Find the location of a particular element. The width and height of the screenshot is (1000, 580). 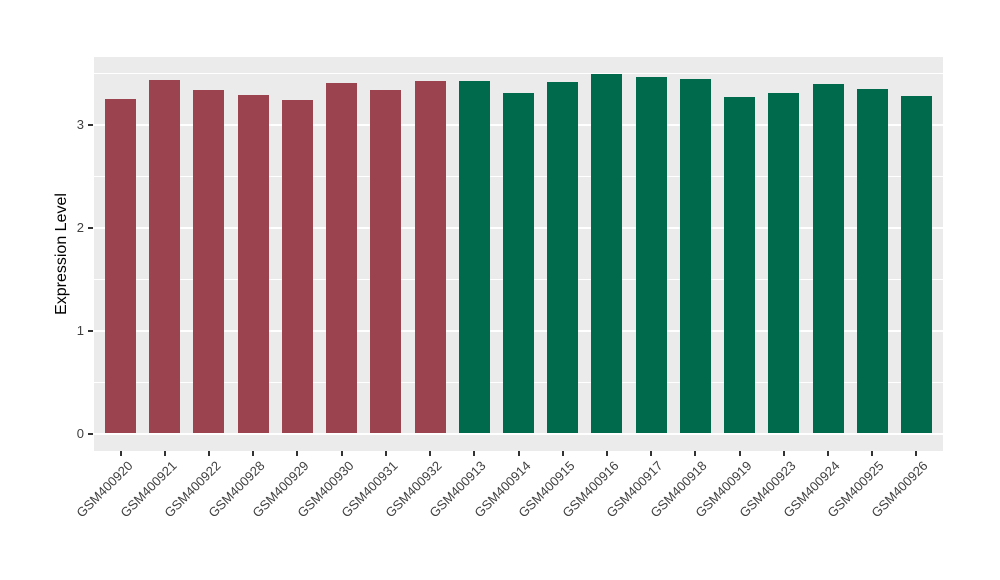

y-axis-title: Expression Level is located at coordinates (61, 254).